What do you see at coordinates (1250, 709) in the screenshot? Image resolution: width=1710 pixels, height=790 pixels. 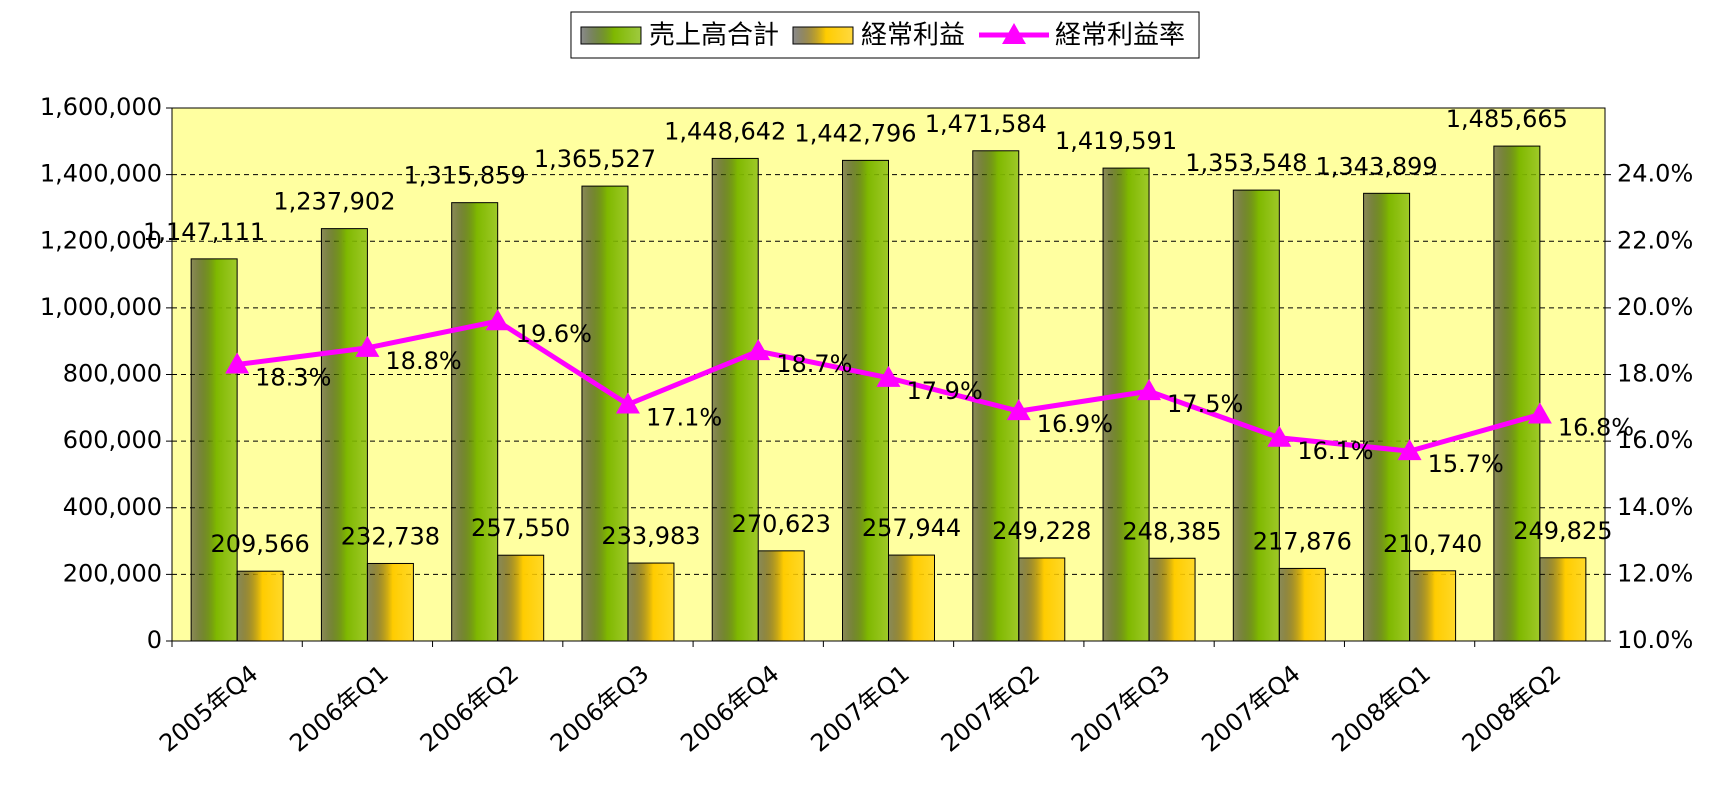 I see `x-tick-label: 2007年Q4` at bounding box center [1250, 709].